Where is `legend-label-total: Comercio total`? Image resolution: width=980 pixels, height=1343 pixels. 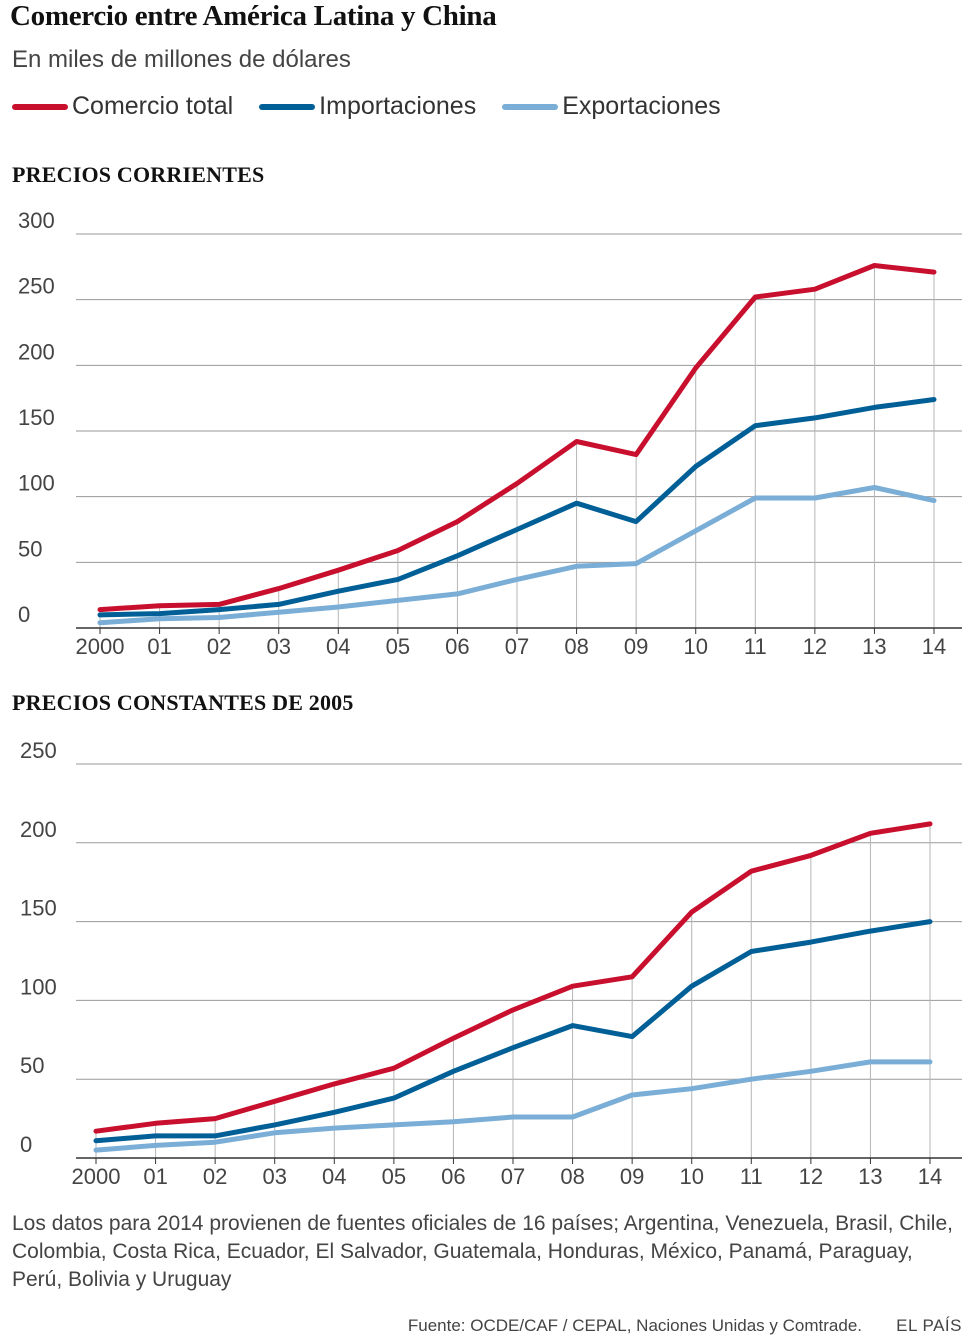 legend-label-total: Comercio total is located at coordinates (153, 106).